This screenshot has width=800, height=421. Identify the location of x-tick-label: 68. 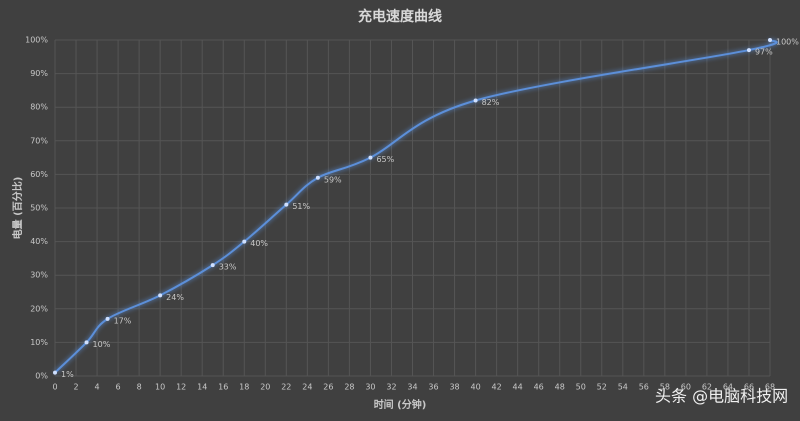
(770, 387).